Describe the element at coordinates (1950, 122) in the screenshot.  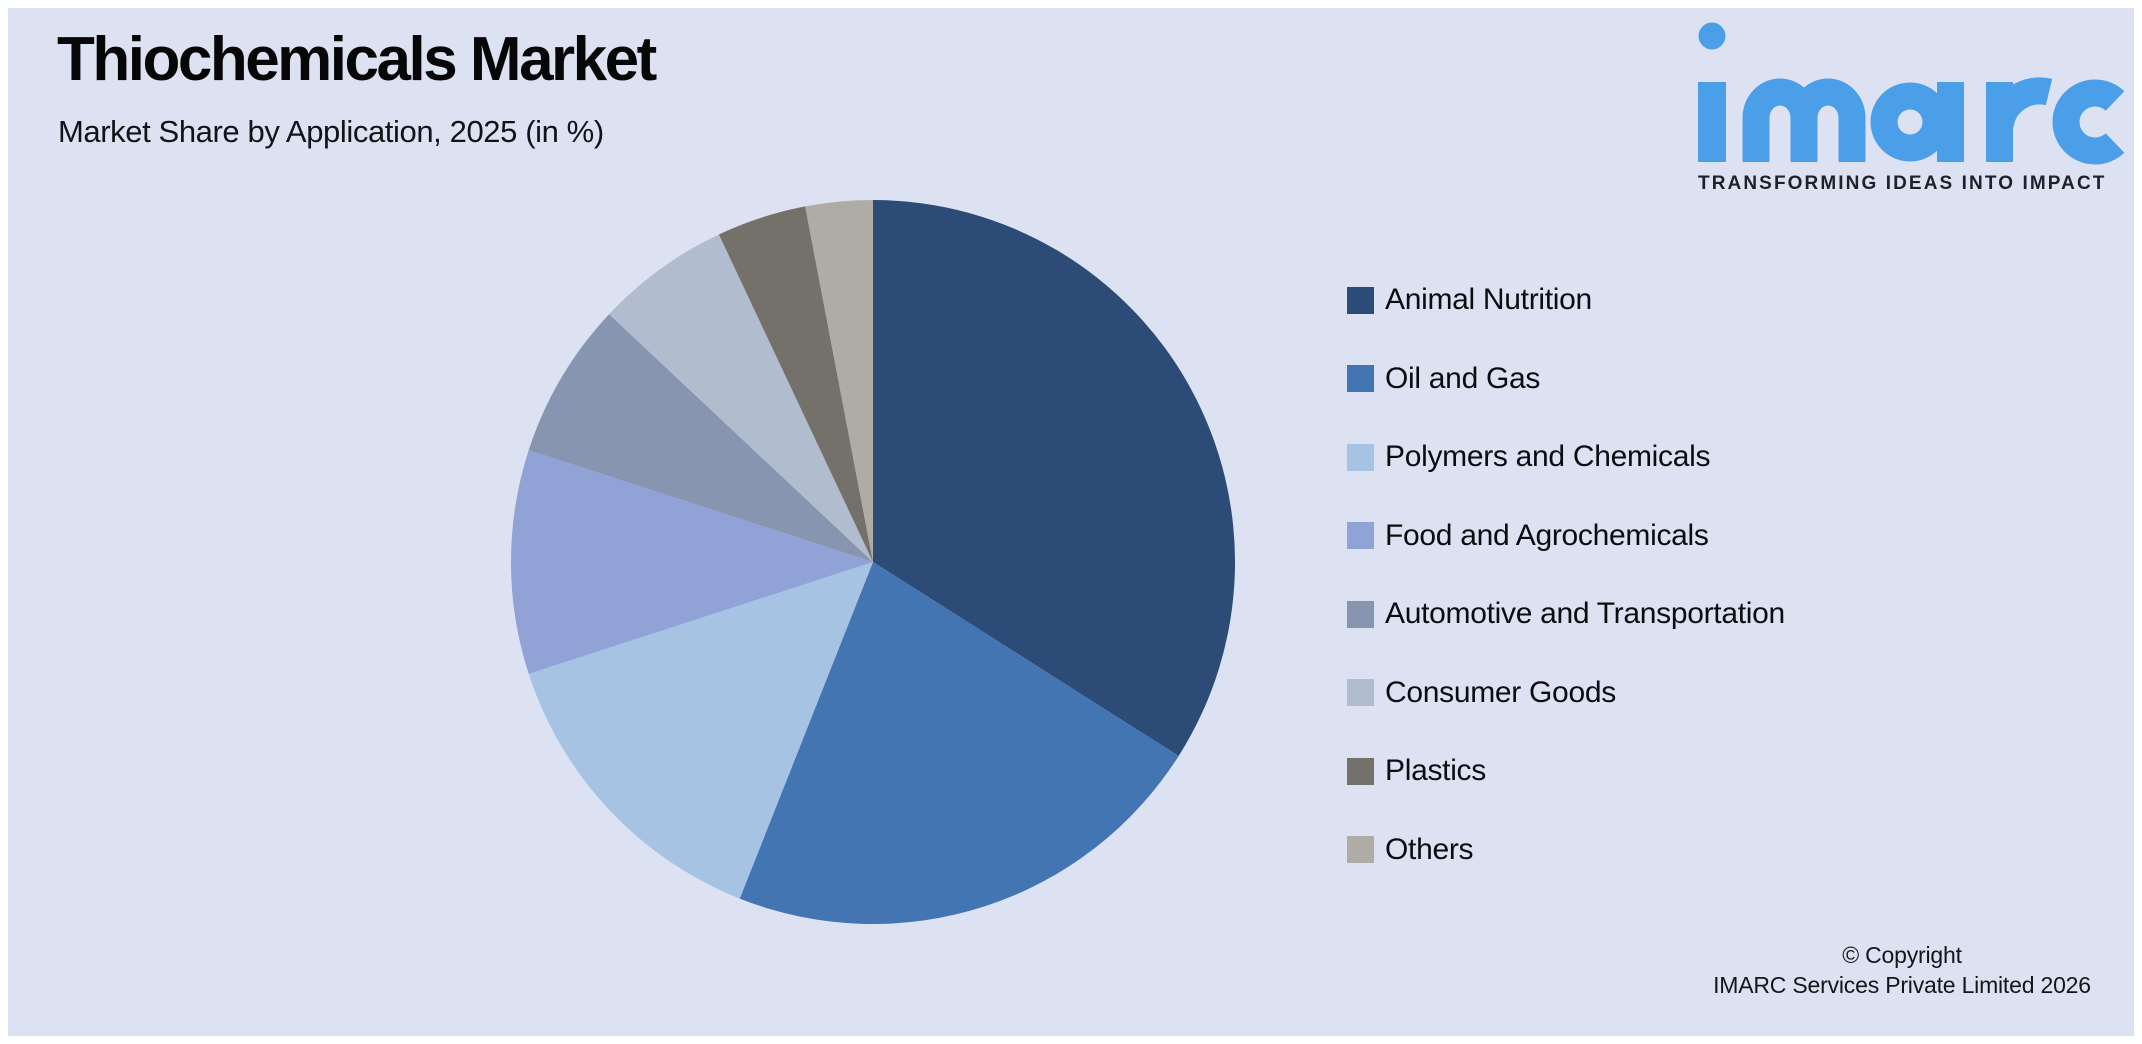
I see `logo-letter-a-stem` at that location.